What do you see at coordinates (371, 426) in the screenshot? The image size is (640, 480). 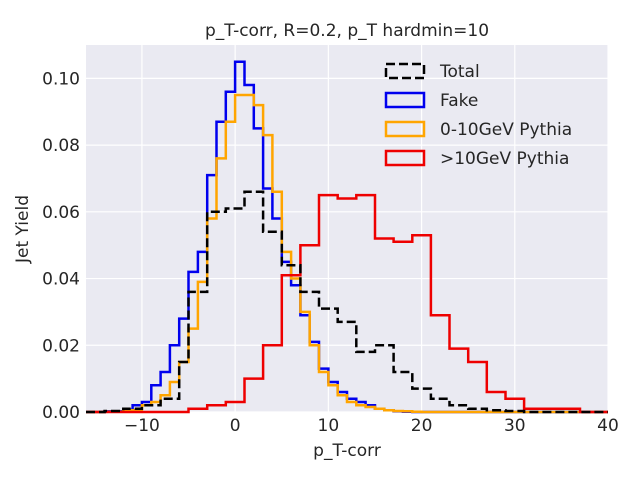 I see `x-tick-labels: −10 0 10 20 30 40` at bounding box center [371, 426].